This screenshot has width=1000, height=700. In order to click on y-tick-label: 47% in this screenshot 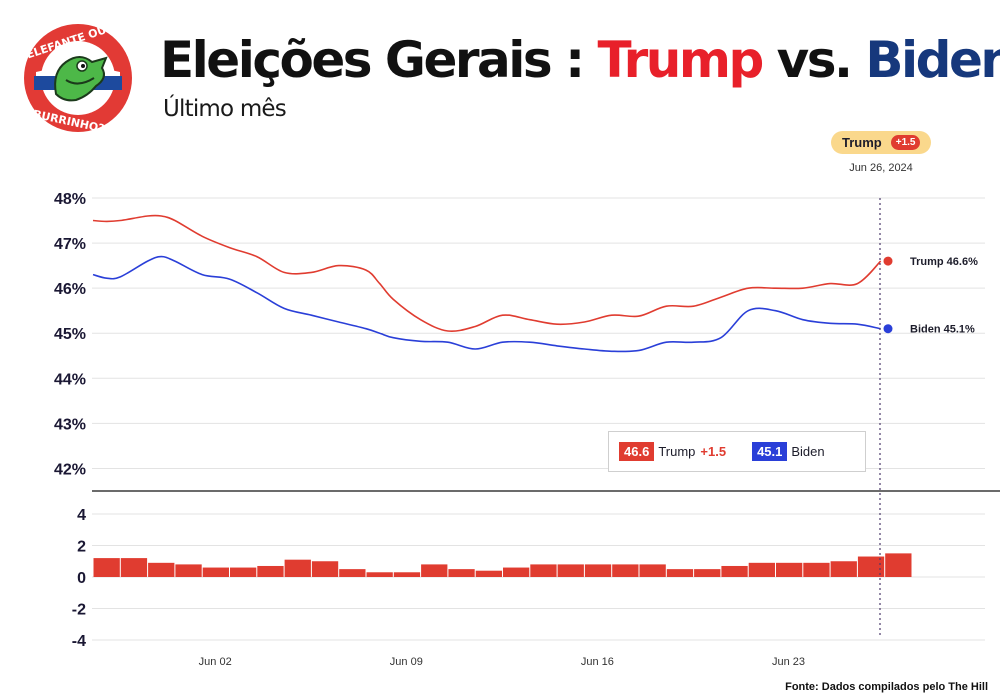, I will do `click(70, 244)`.